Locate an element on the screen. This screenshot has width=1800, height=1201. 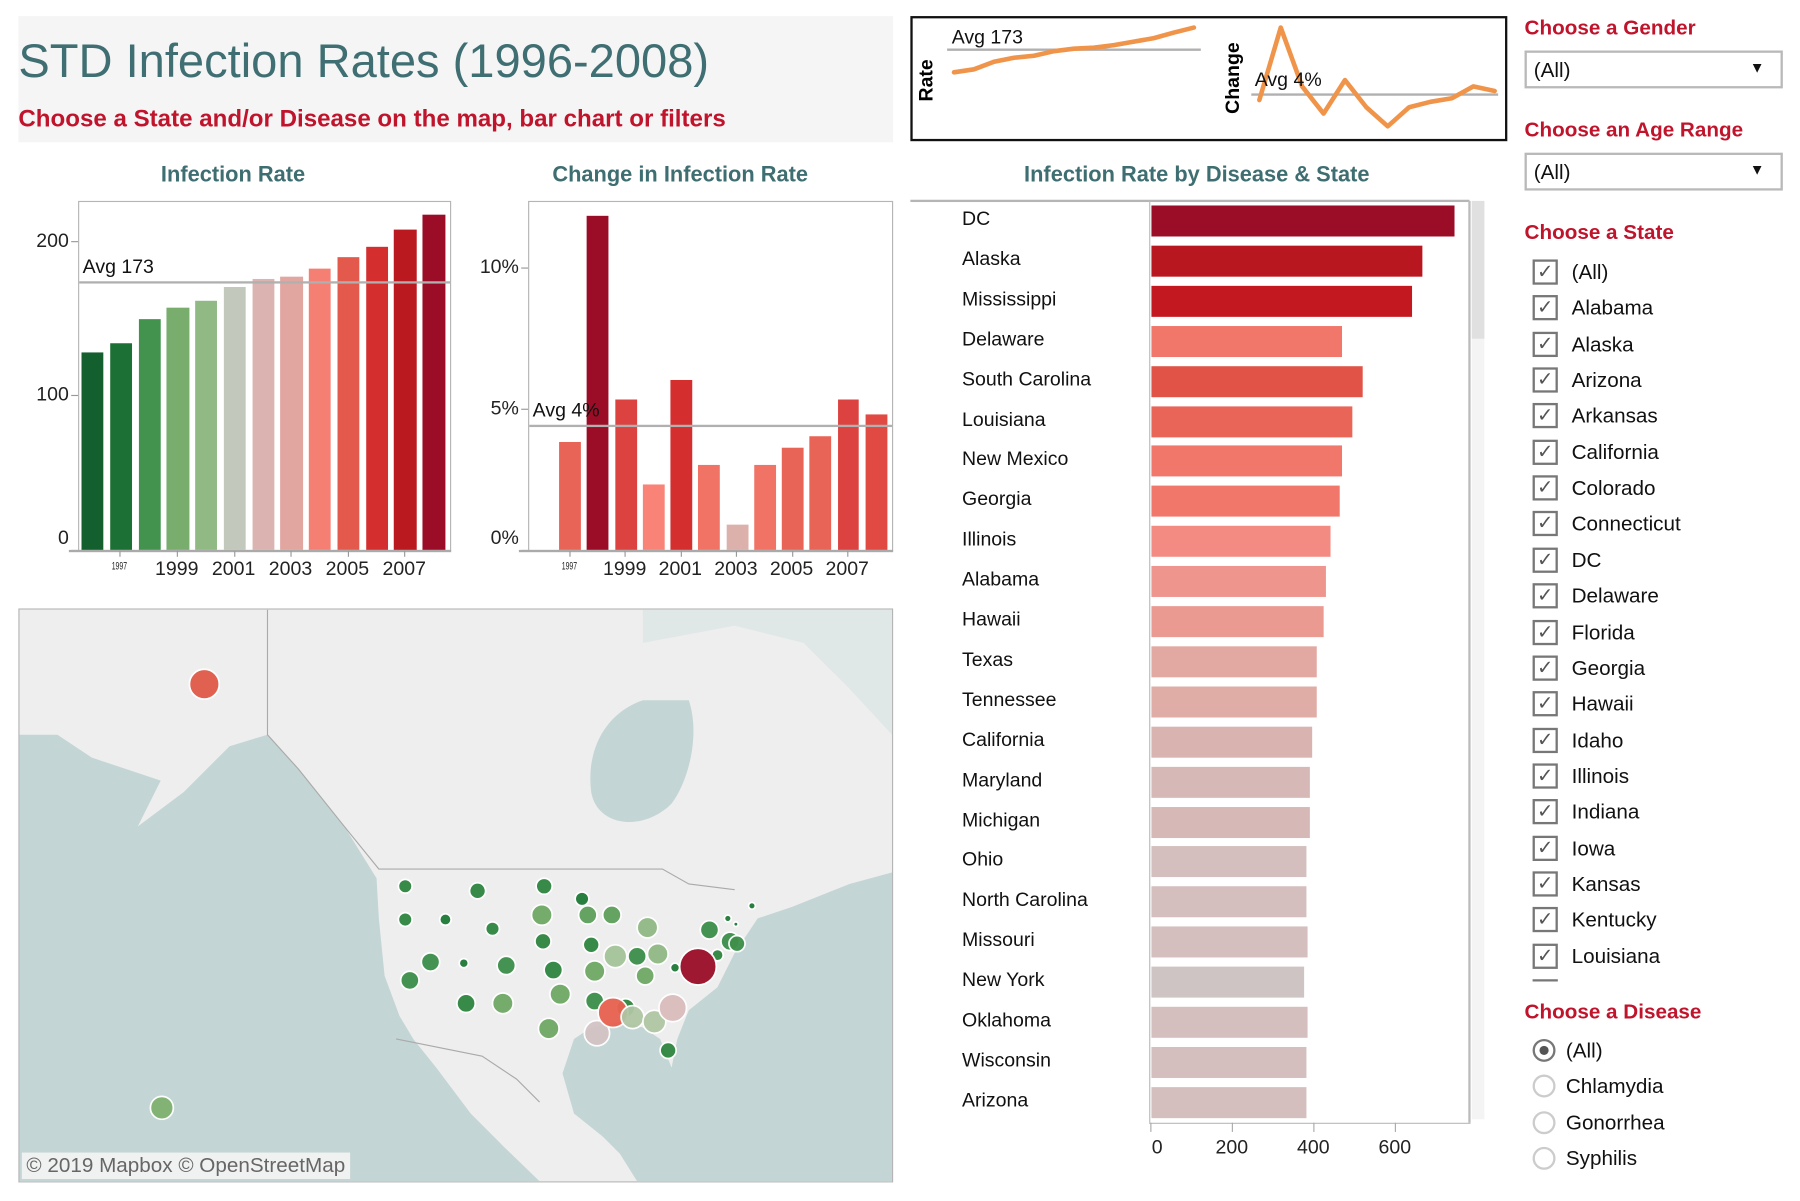
age-dropdown: (All) ▼ is located at coordinates (1653, 171).